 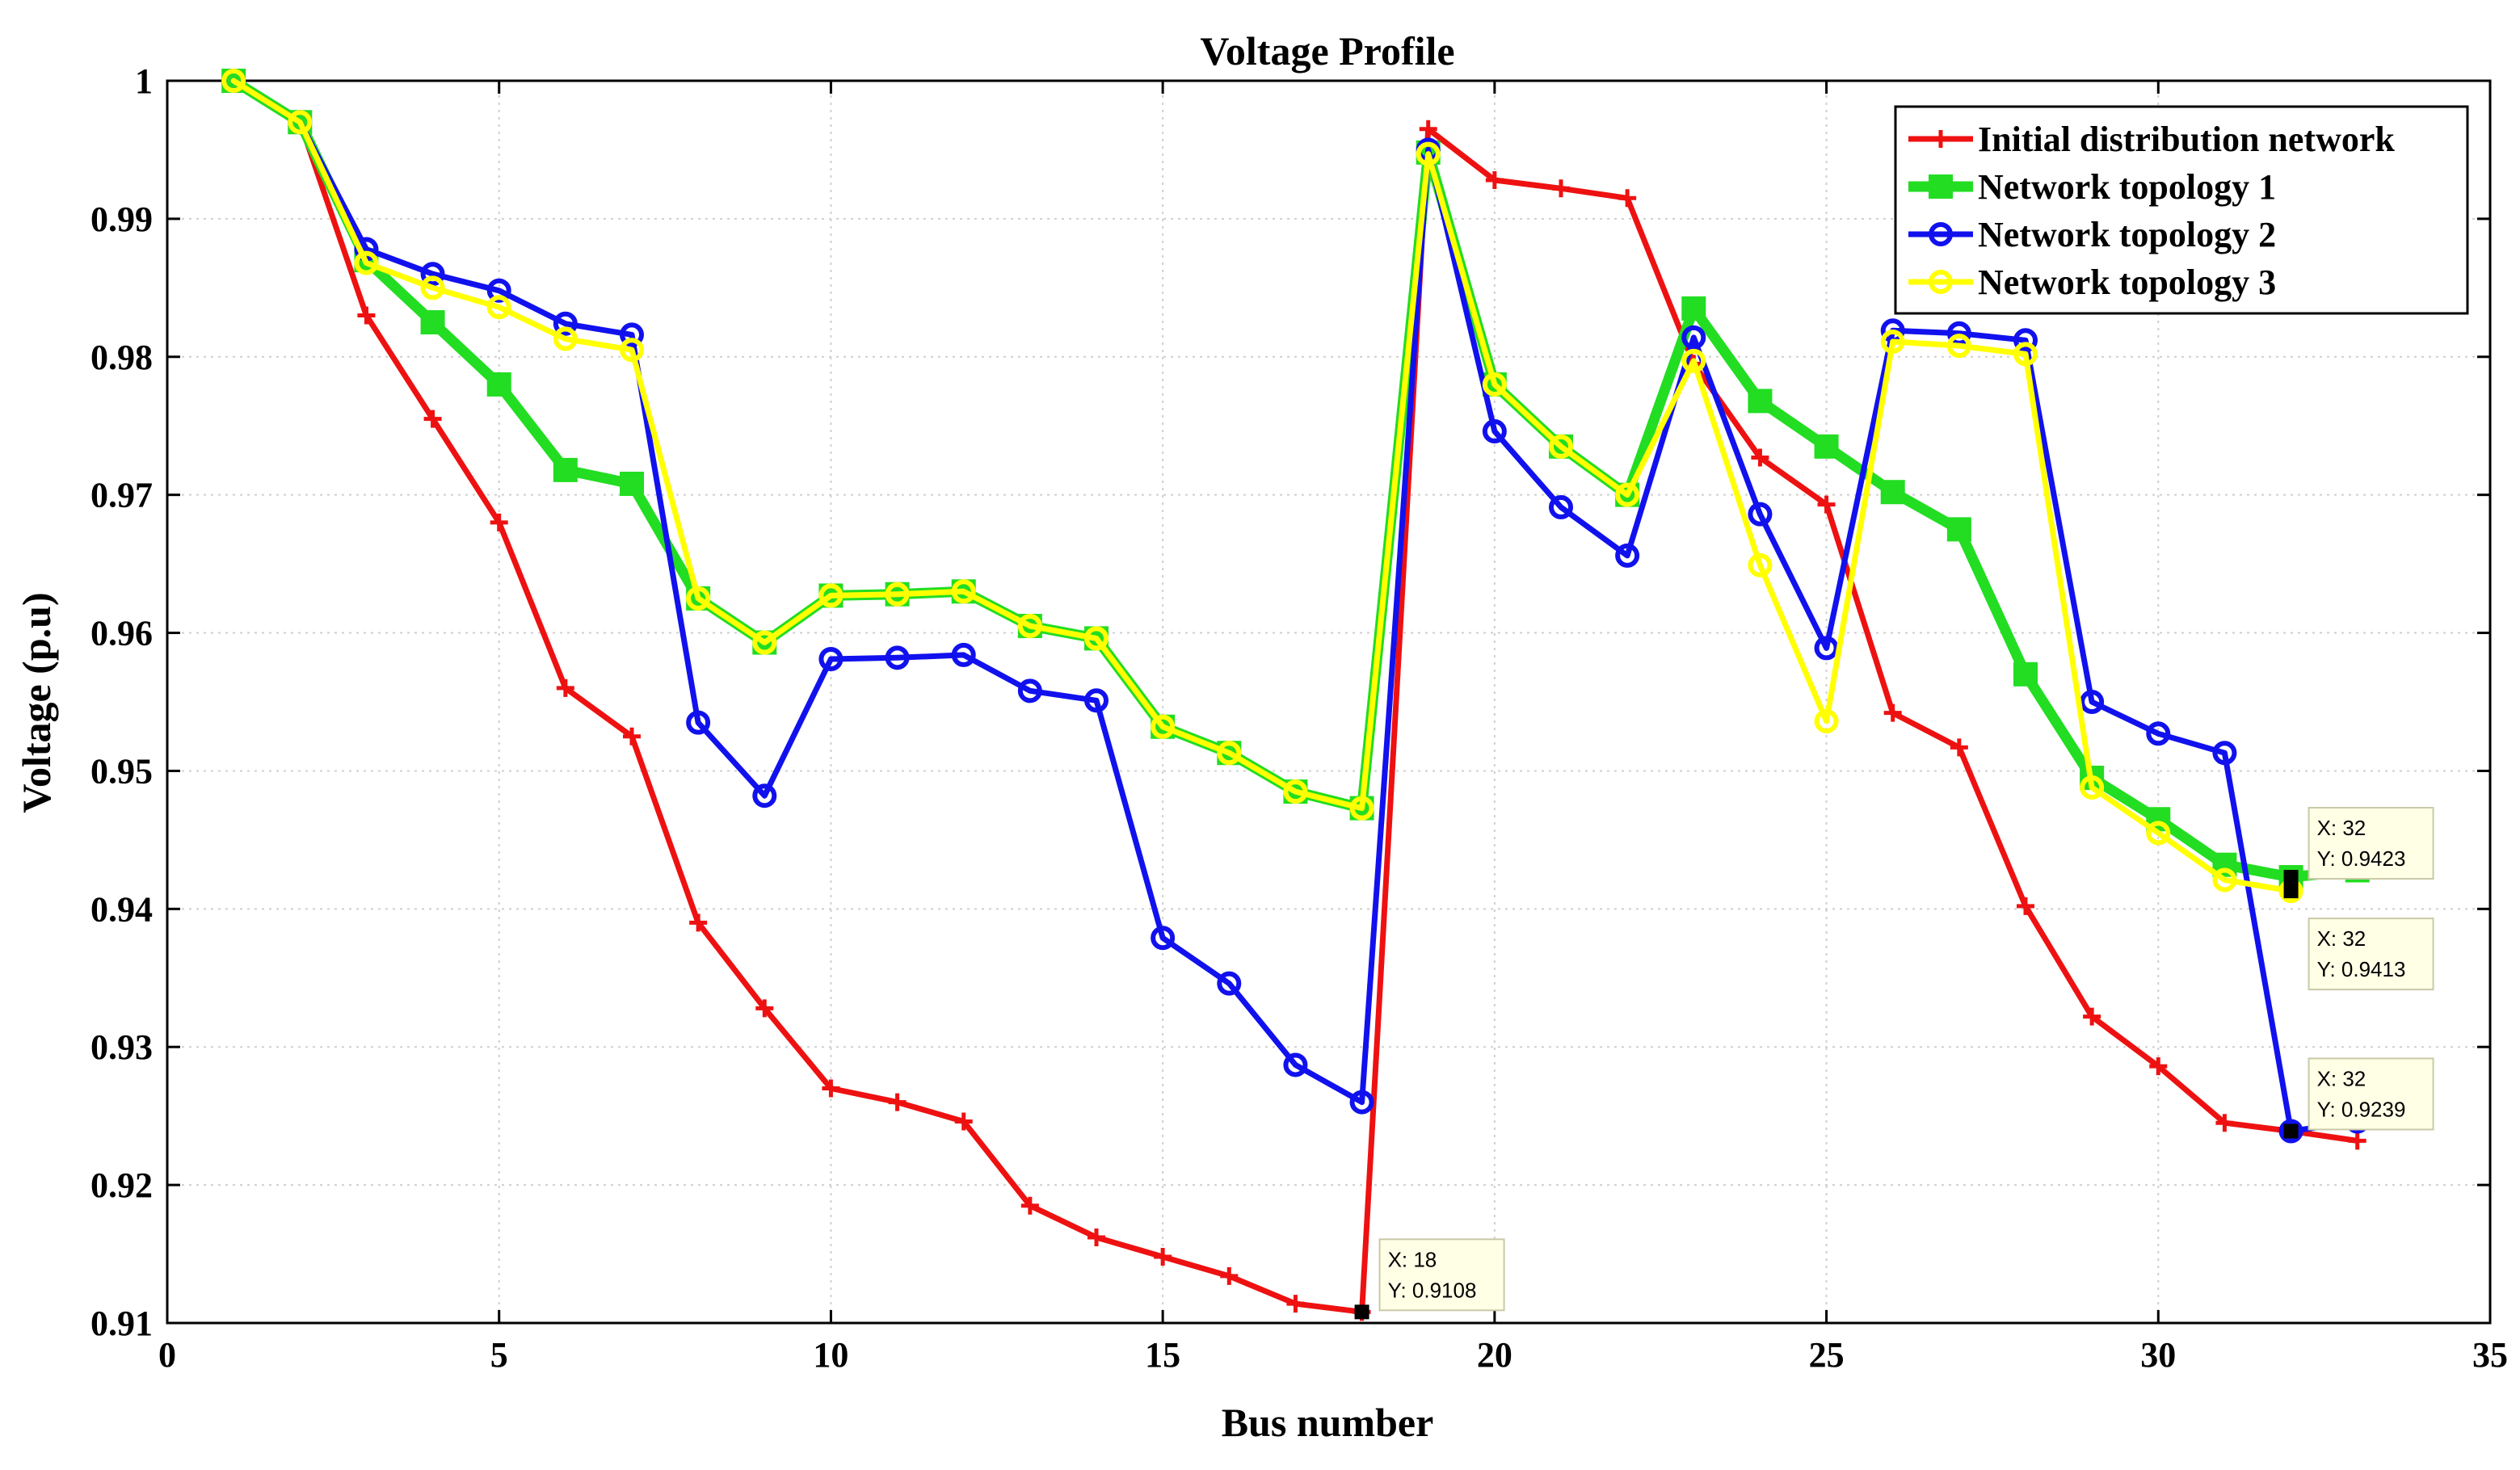 What do you see at coordinates (167, 1355) in the screenshot?
I see `x-tick-label: 0` at bounding box center [167, 1355].